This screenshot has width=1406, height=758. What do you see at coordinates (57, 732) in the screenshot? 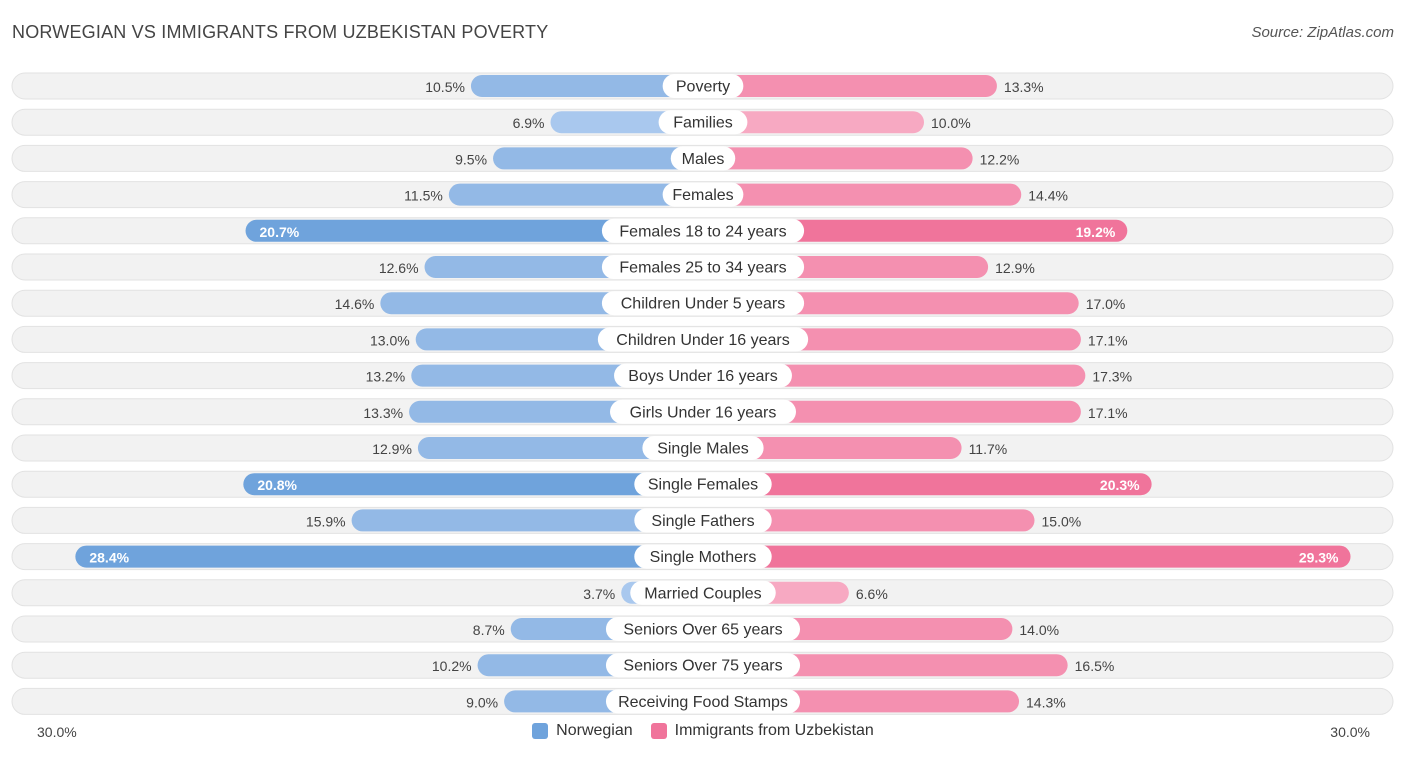
I see `axis-left-label: 30.0%` at bounding box center [57, 732].